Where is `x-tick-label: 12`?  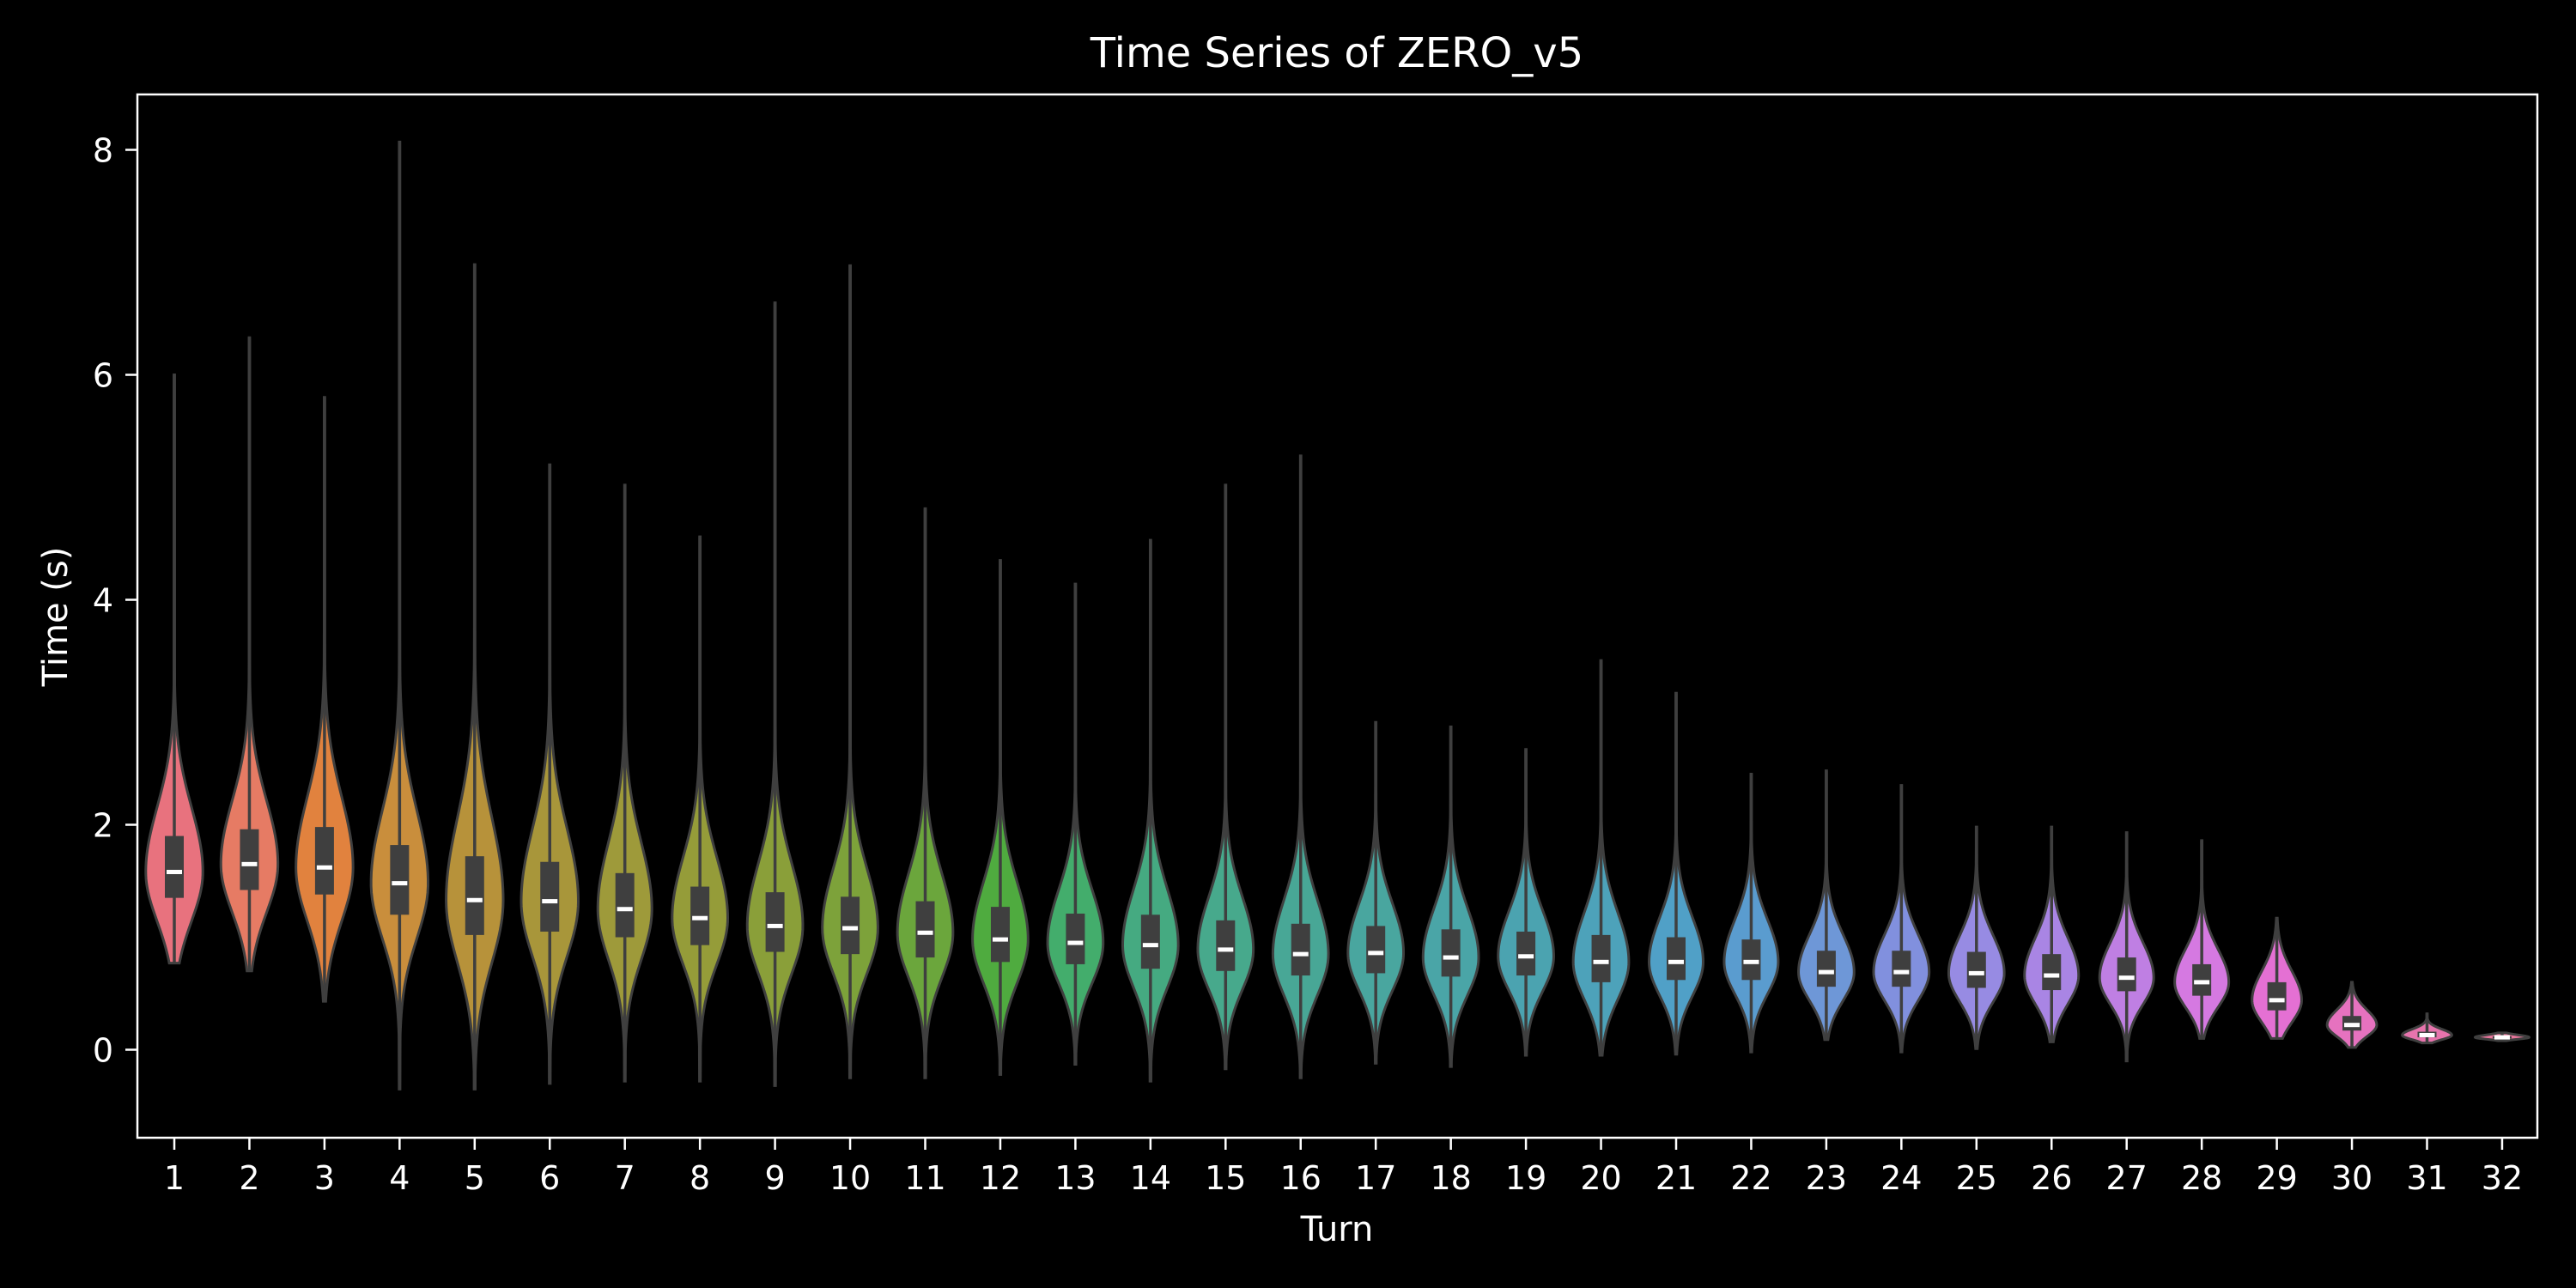
x-tick-label: 12 is located at coordinates (1001, 1178).